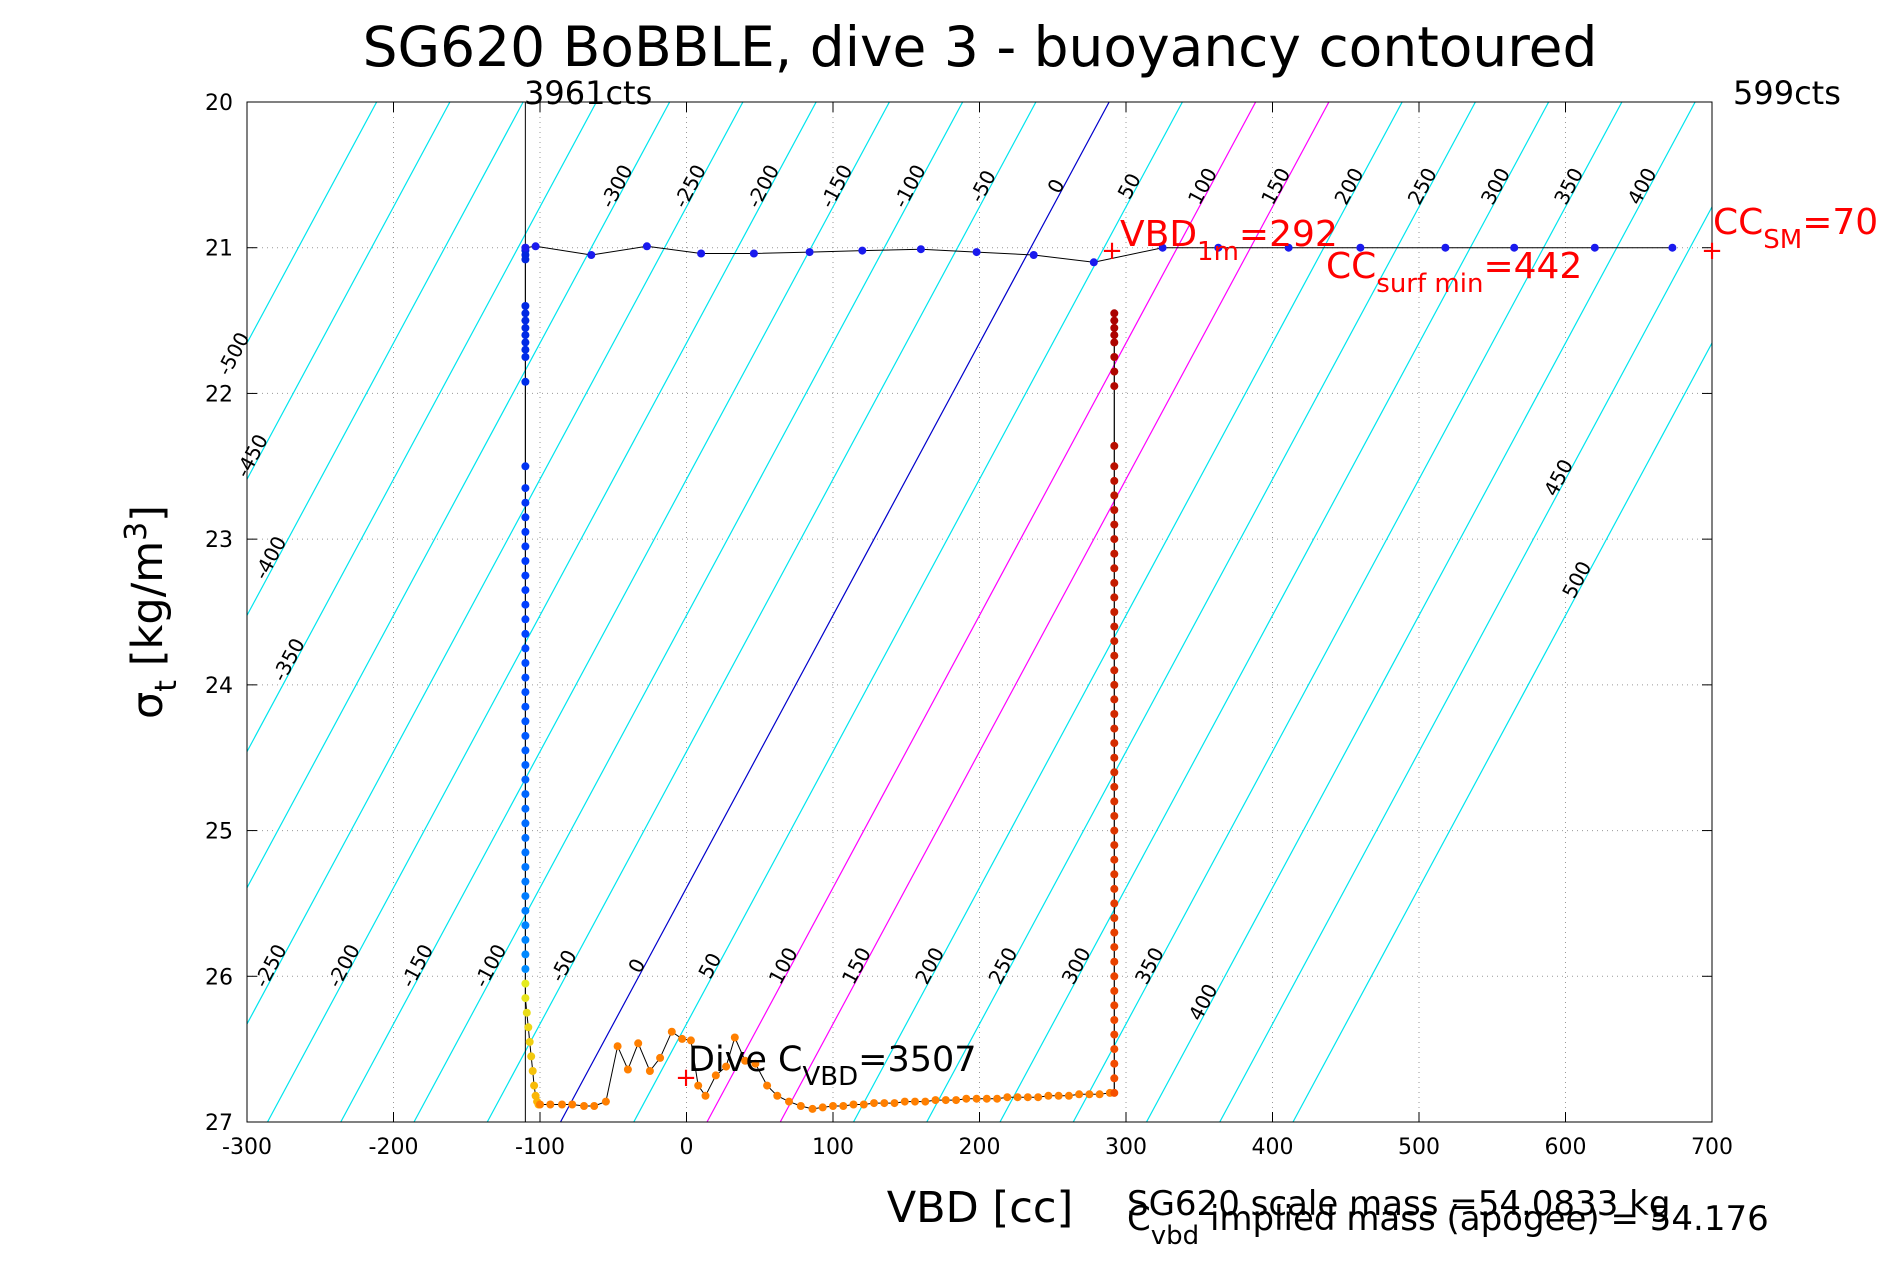  I want to click on contour-label: 500, so click(1576, 579).